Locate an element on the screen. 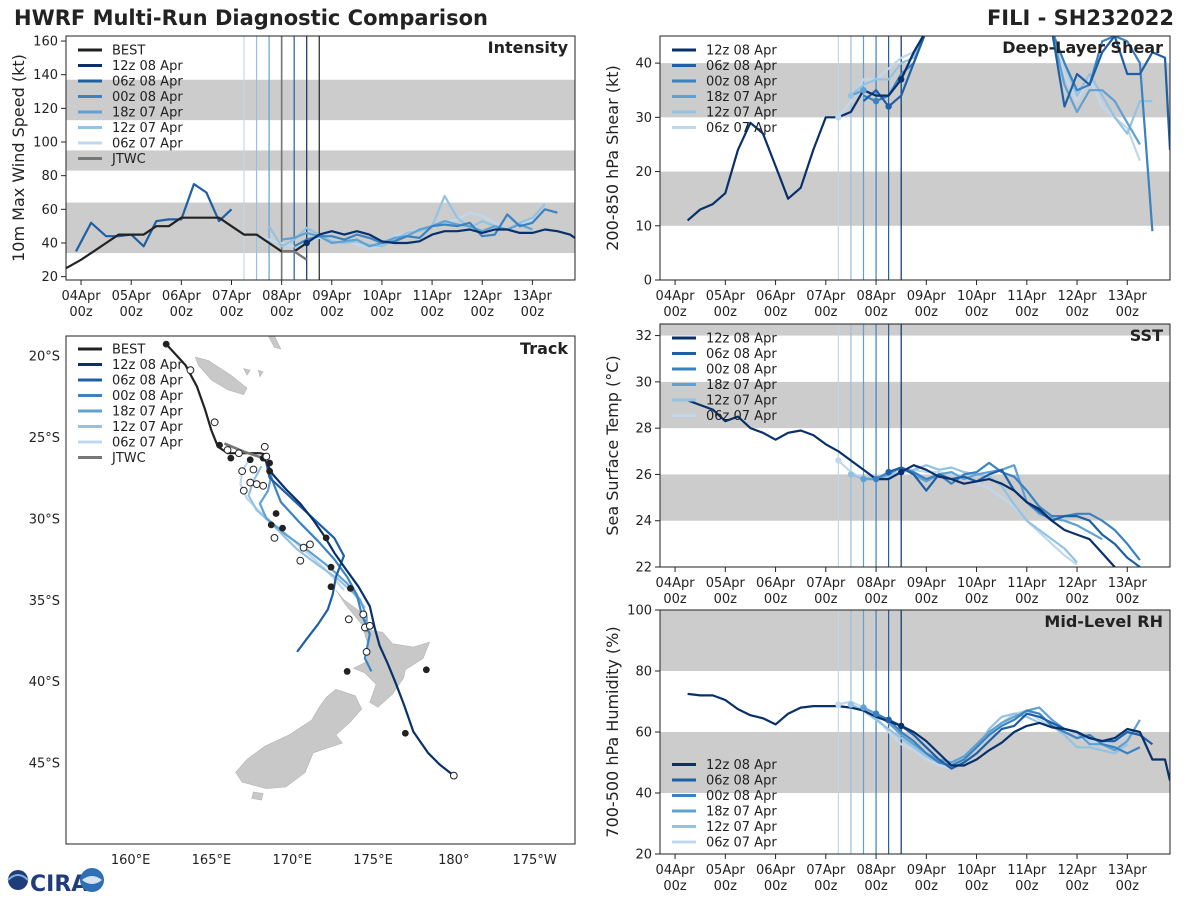 Image resolution: width=1200 pixels, height=900 pixels. shear-legend-label: 12z 07 Apr is located at coordinates (741, 113).